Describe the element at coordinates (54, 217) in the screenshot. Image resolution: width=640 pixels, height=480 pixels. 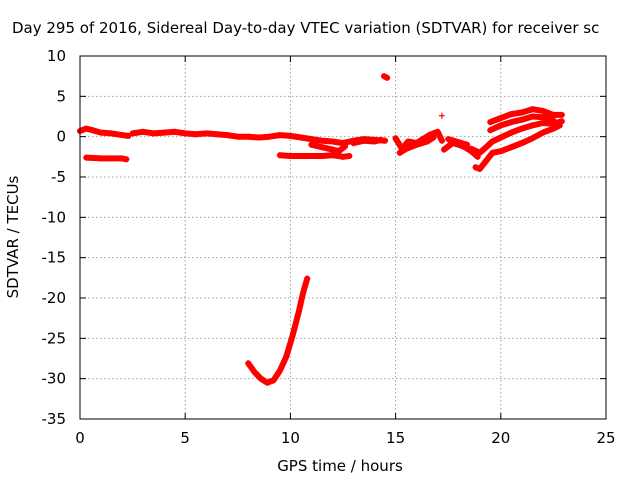
I see `y-tick-label: -10` at that location.